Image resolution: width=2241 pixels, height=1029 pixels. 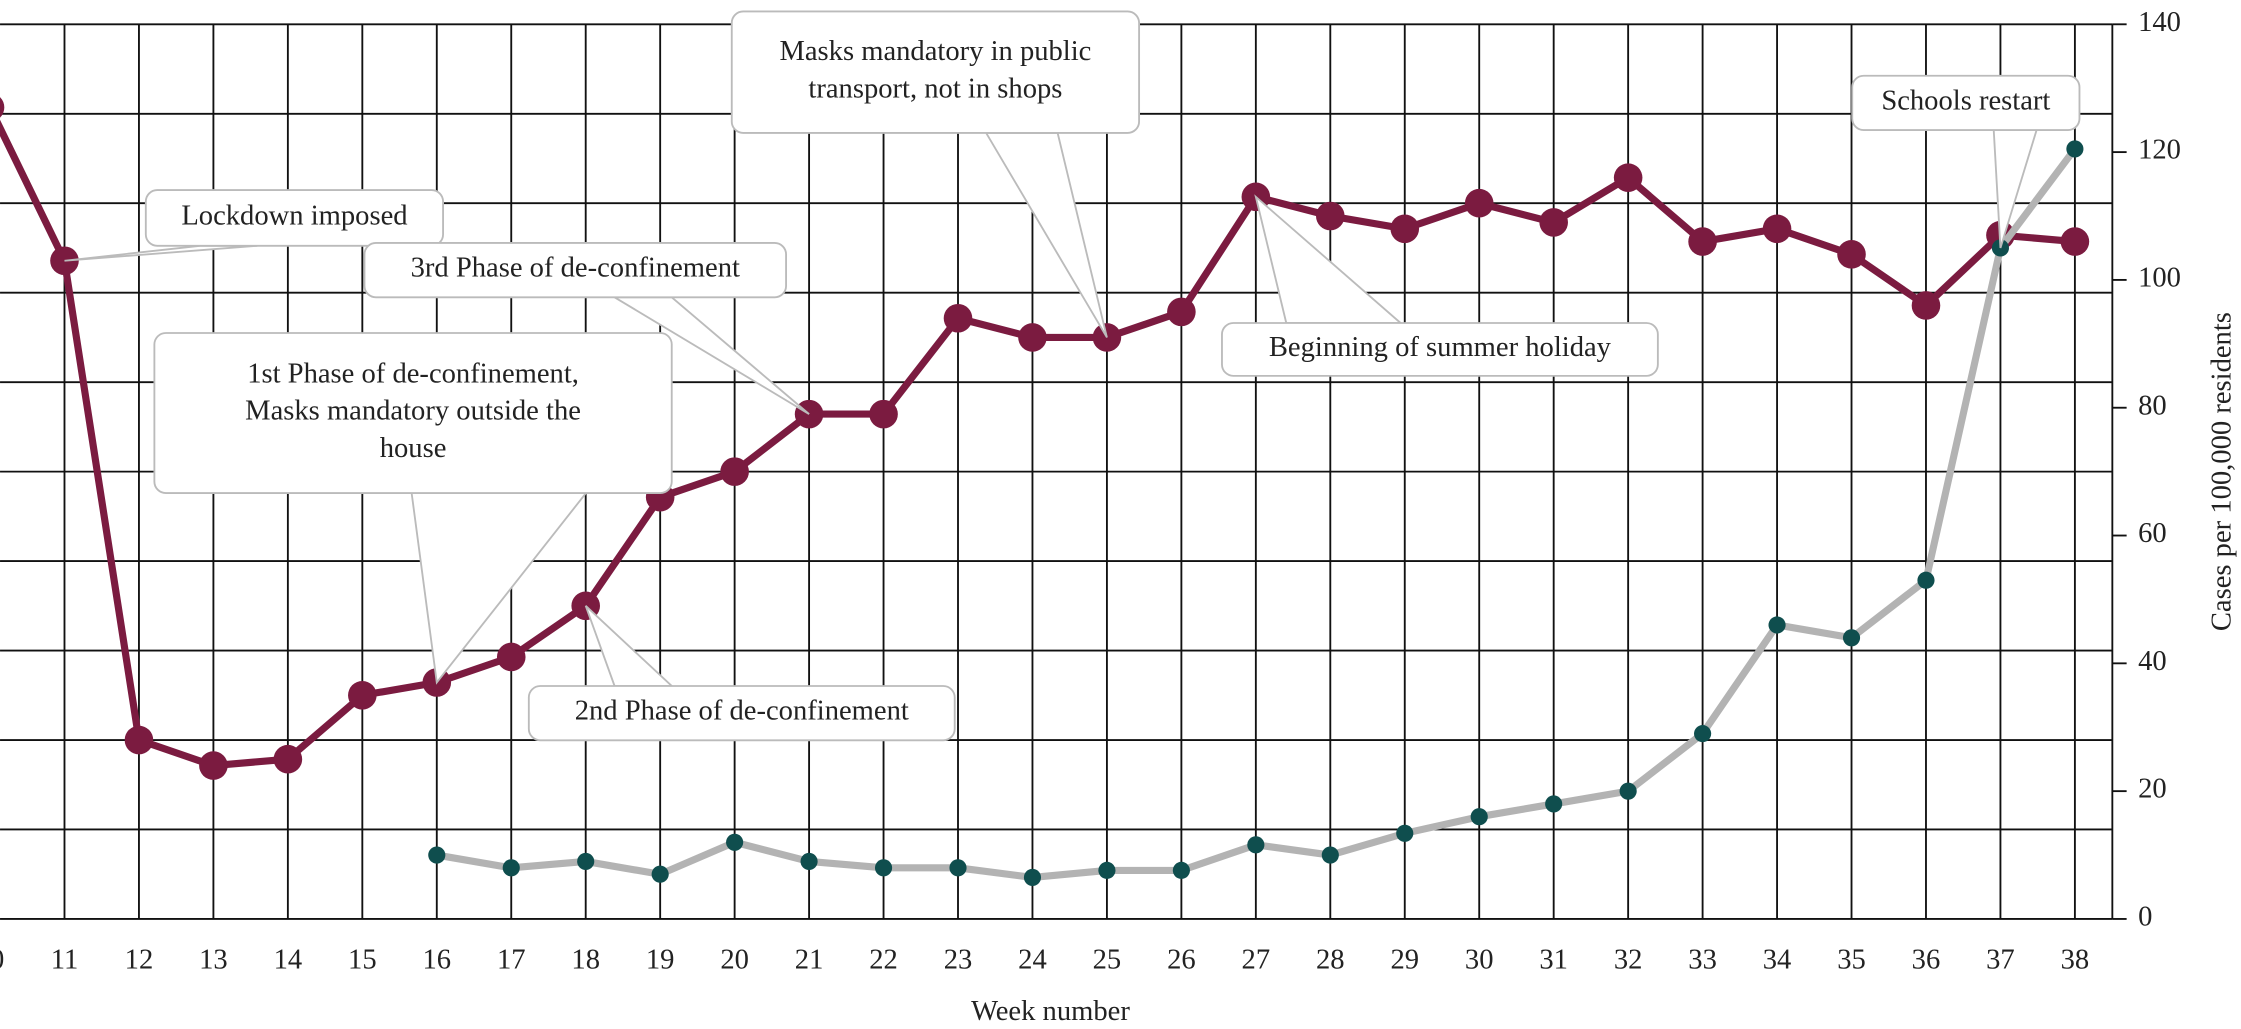 What do you see at coordinates (586, 328) in the screenshot?
I see `annotation: 3rd Phase of de-confinement` at bounding box center [586, 328].